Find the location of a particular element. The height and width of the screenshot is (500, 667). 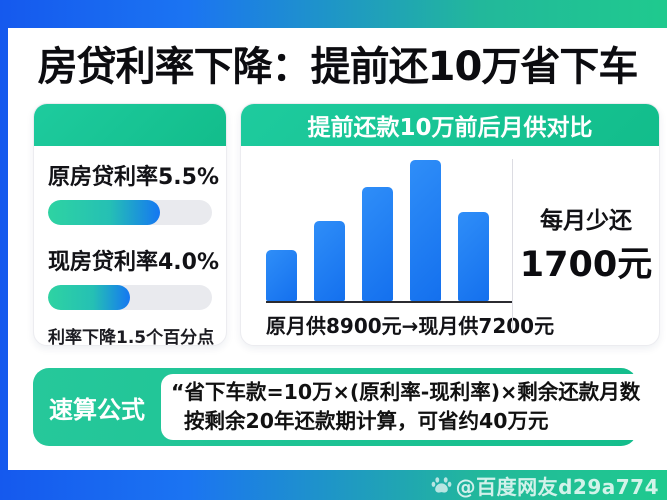

current-rate-progress-fill is located at coordinates (89, 297).